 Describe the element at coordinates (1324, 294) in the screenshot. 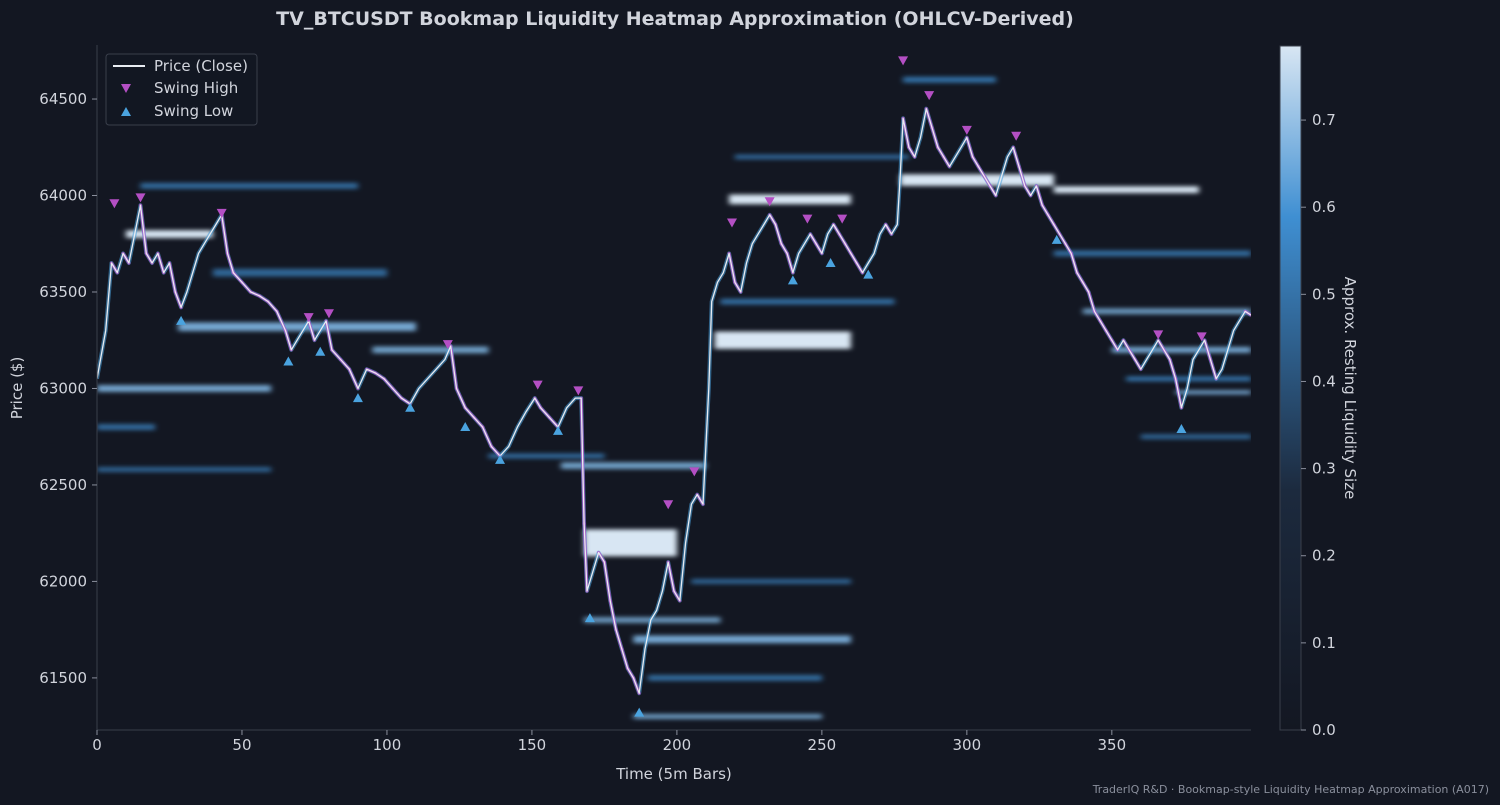

I see `colorbar-tick-label: 0.5` at that location.